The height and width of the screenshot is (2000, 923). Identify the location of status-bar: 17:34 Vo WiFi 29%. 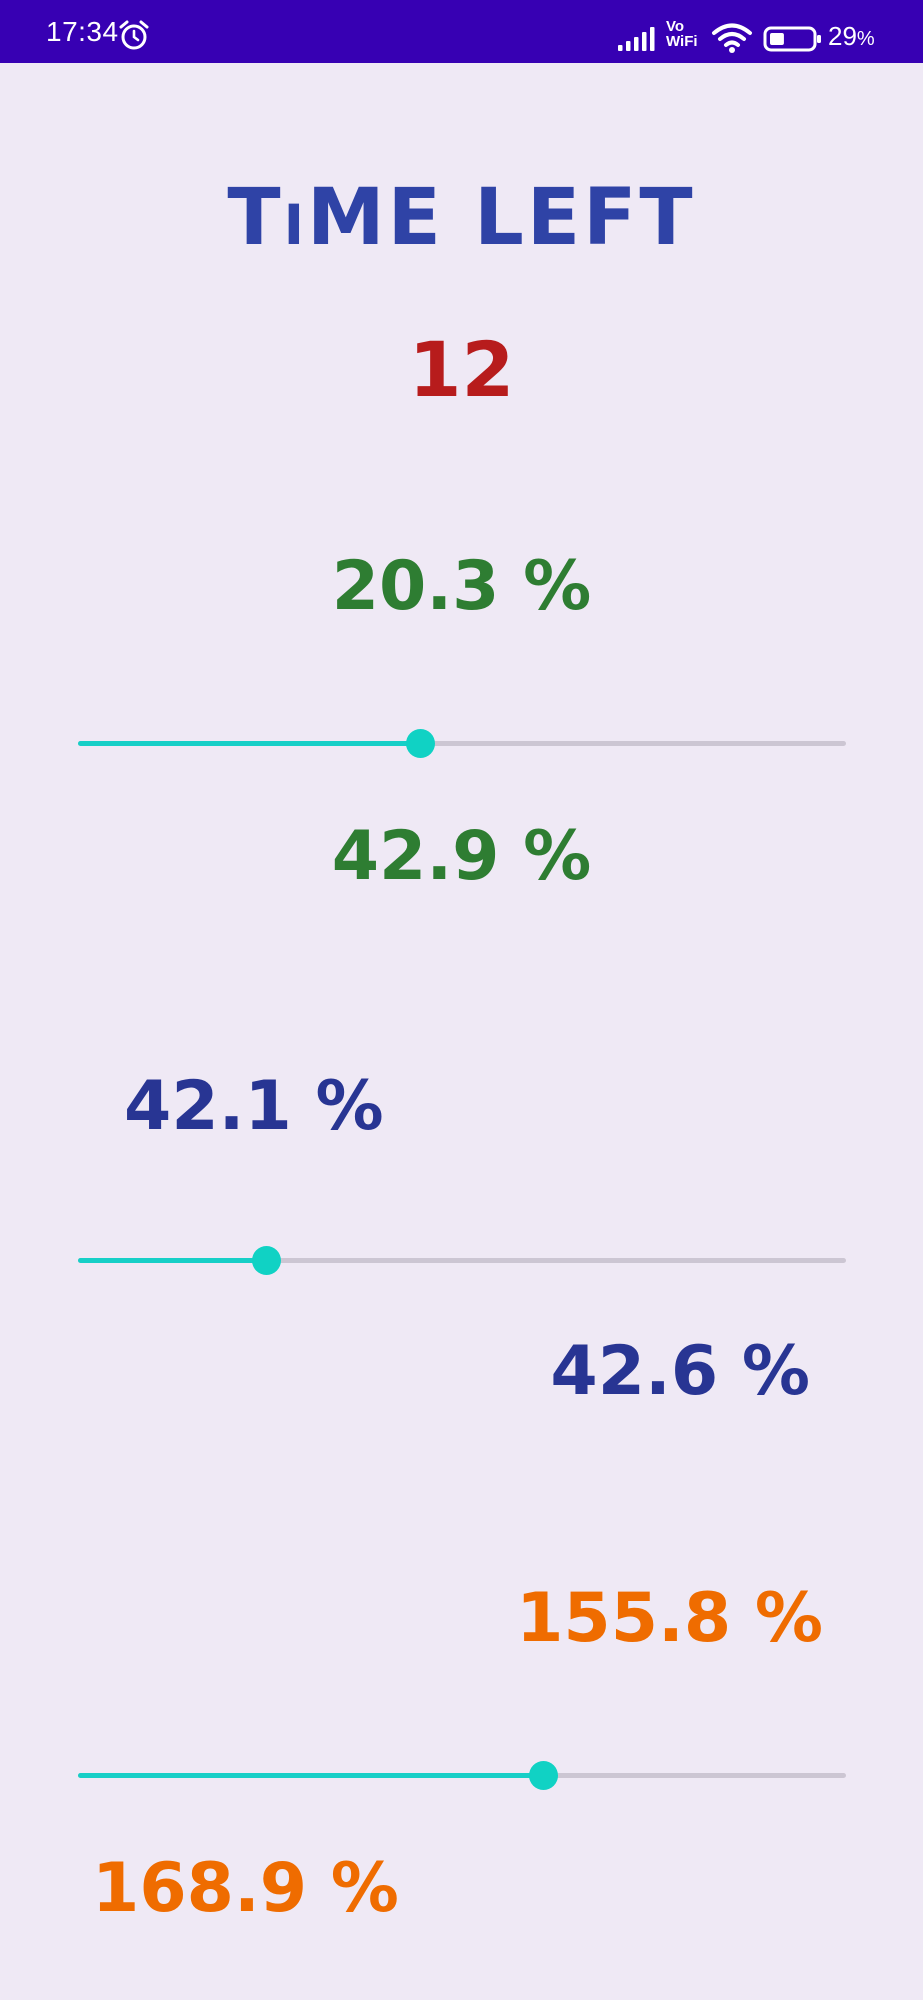
(461, 31).